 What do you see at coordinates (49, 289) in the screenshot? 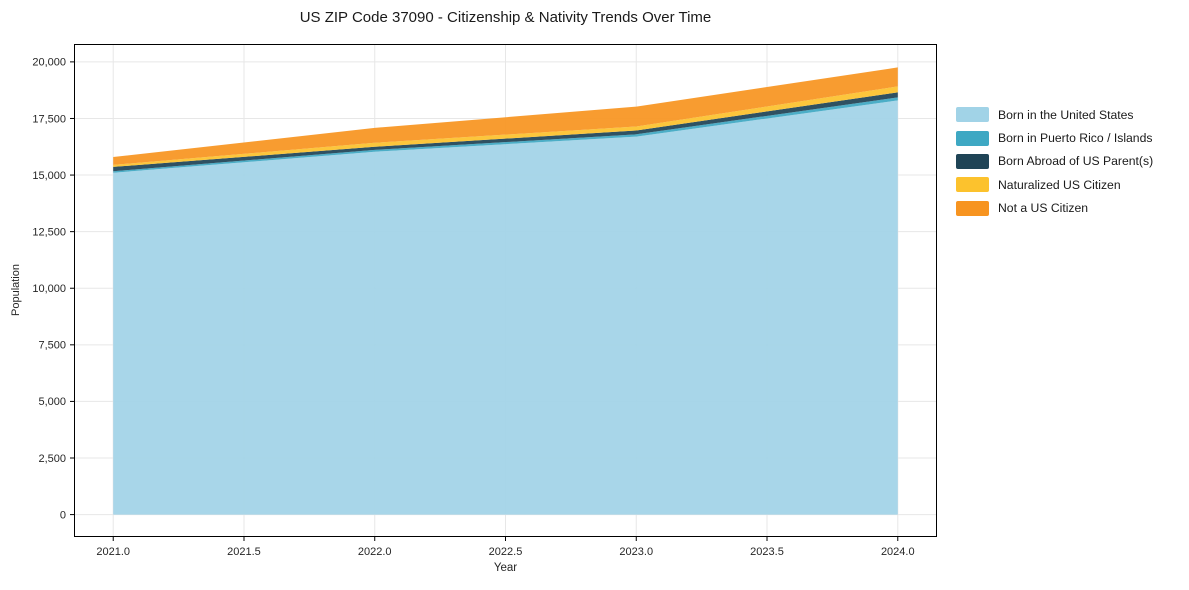
I see `y-tick-label: 10,000` at bounding box center [49, 289].